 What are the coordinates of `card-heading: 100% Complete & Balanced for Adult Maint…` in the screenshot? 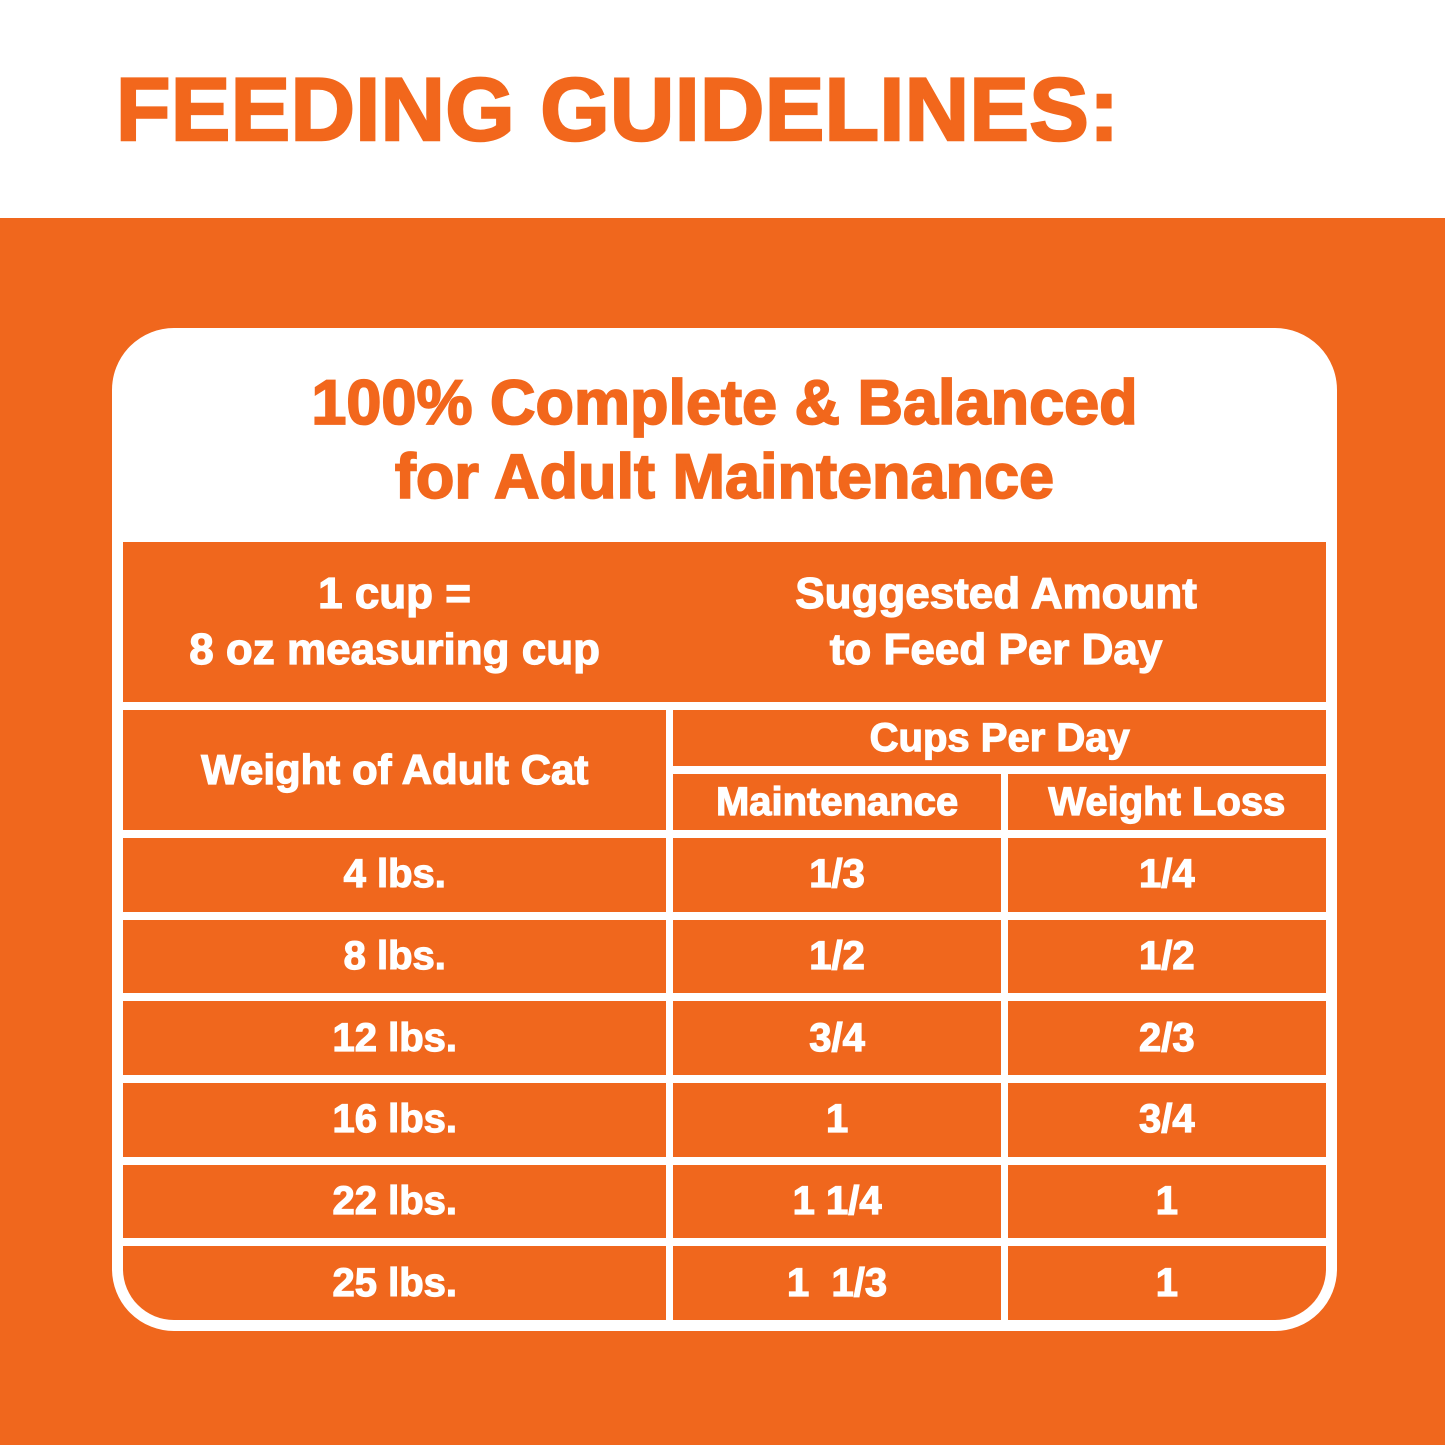 It's located at (724, 440).